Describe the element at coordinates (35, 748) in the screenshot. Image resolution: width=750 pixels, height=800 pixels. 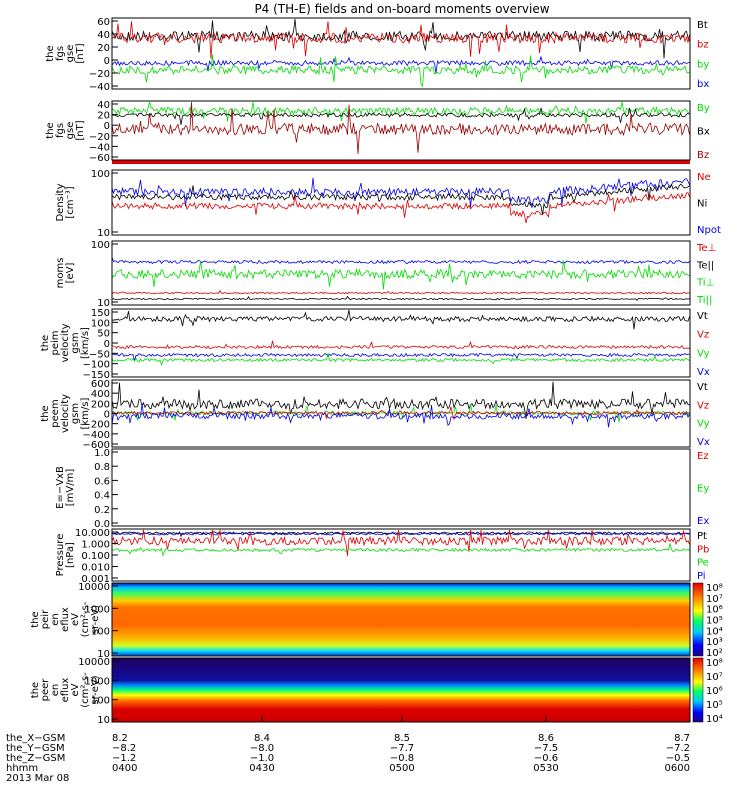
I see `x-row-label: the_Y−GSM` at that location.